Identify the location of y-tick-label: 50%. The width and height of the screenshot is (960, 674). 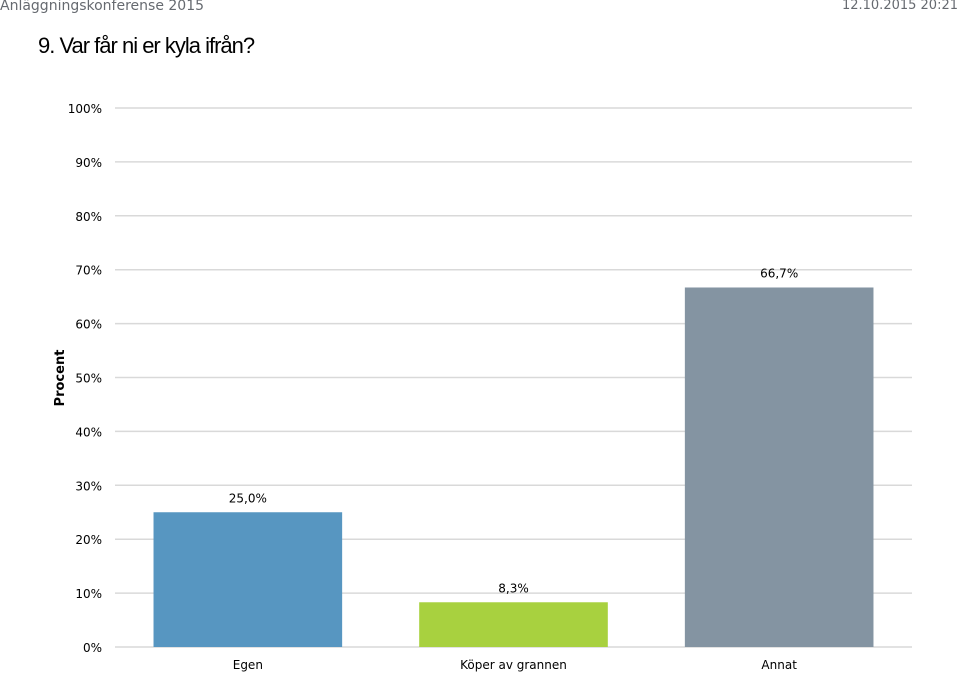
(88, 379).